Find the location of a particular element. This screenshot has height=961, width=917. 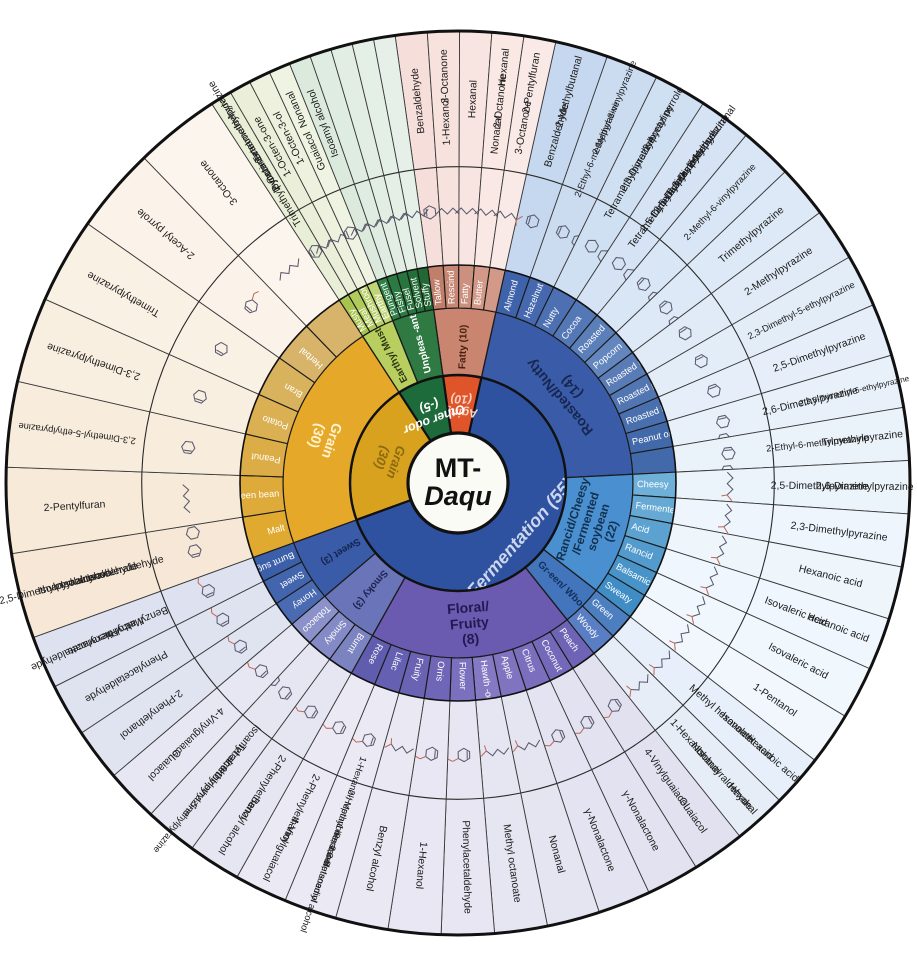

level2-label-fatty: Fatty (10) is located at coordinates (463, 346).